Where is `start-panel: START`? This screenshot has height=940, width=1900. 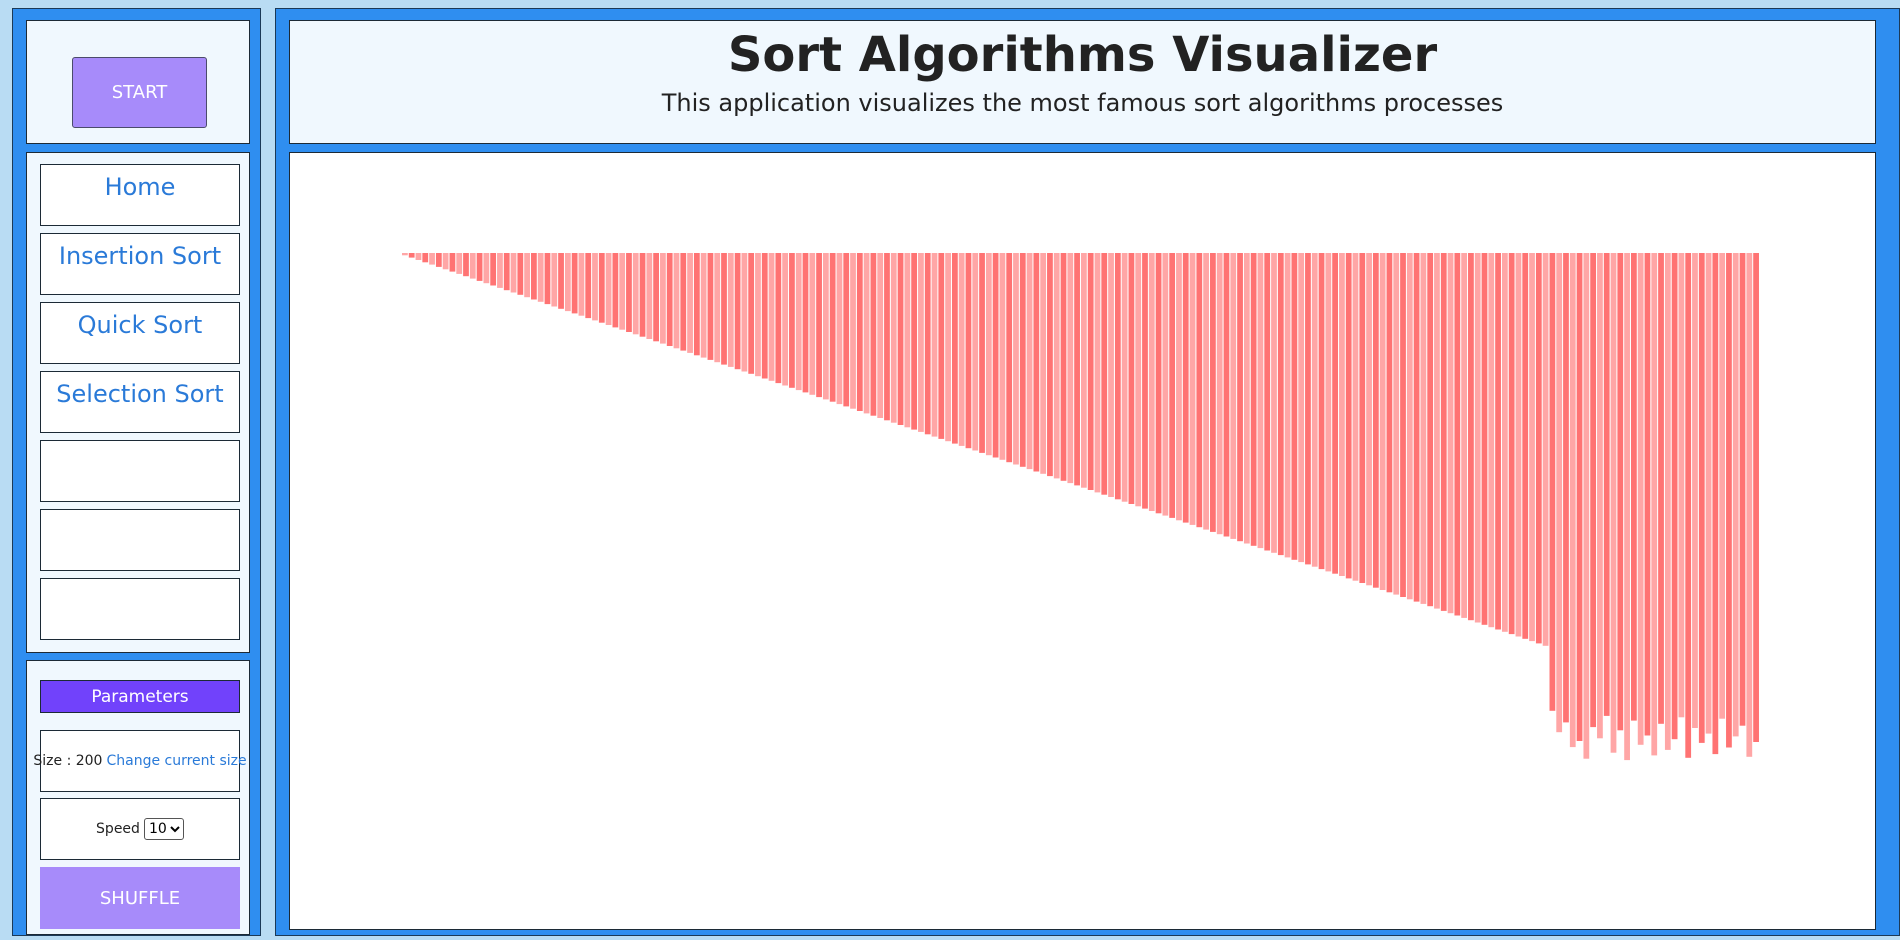 start-panel: START is located at coordinates (138, 82).